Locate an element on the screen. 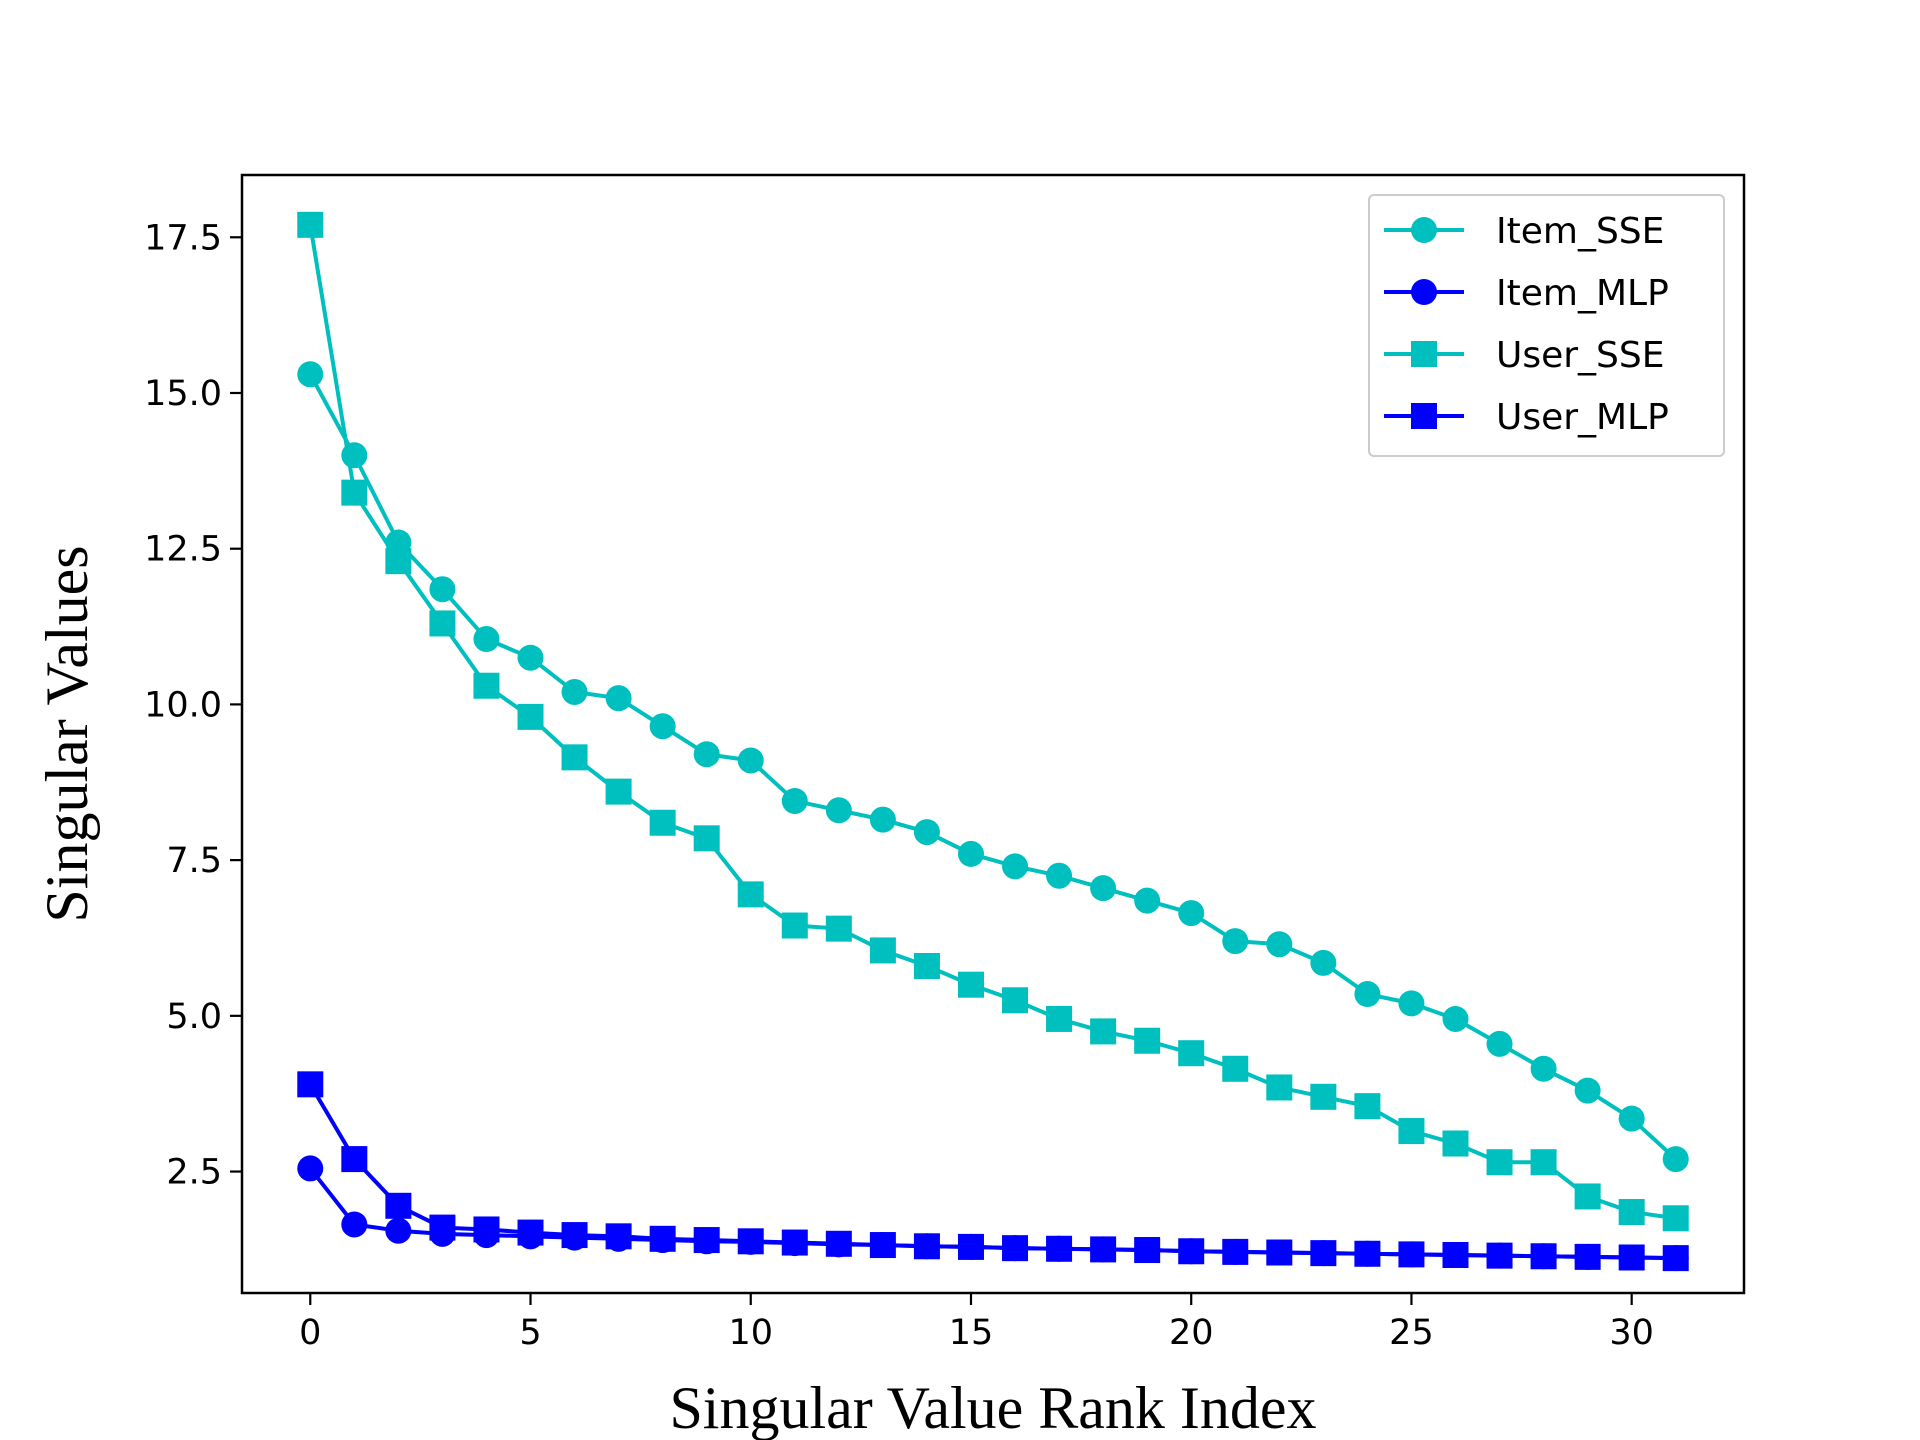 The width and height of the screenshot is (1920, 1440). legend-entry-item-sse: Item_SSE is located at coordinates (1524, 231).